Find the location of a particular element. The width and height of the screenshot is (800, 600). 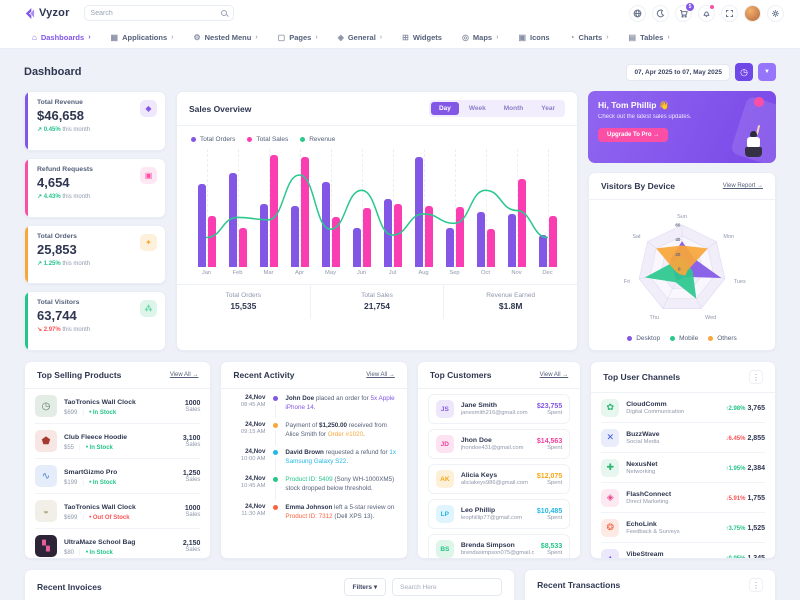

summary-cell: Total Sales 21,754 is located at coordinates (378, 302).